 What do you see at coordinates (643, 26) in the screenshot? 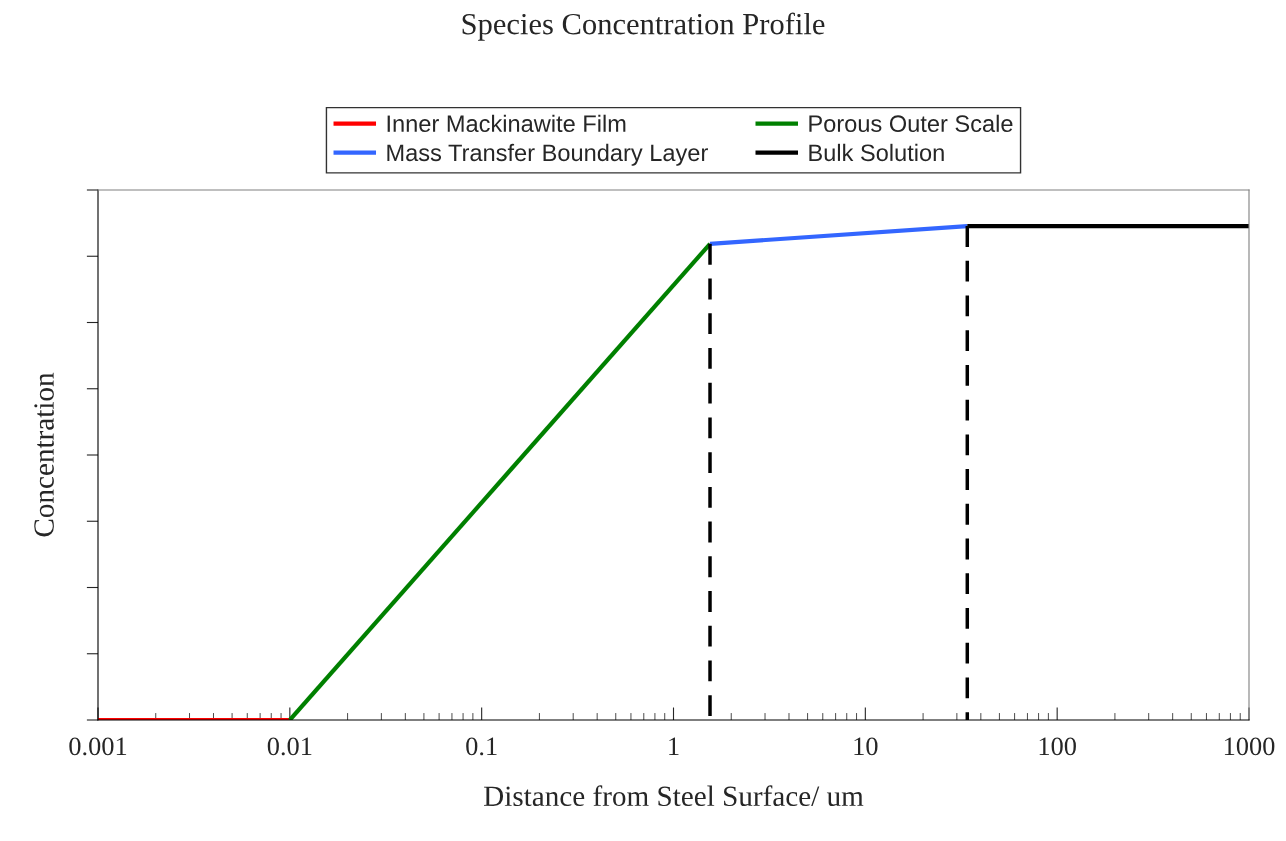
I see `chart-title: Species Concentration Profile` at bounding box center [643, 26].